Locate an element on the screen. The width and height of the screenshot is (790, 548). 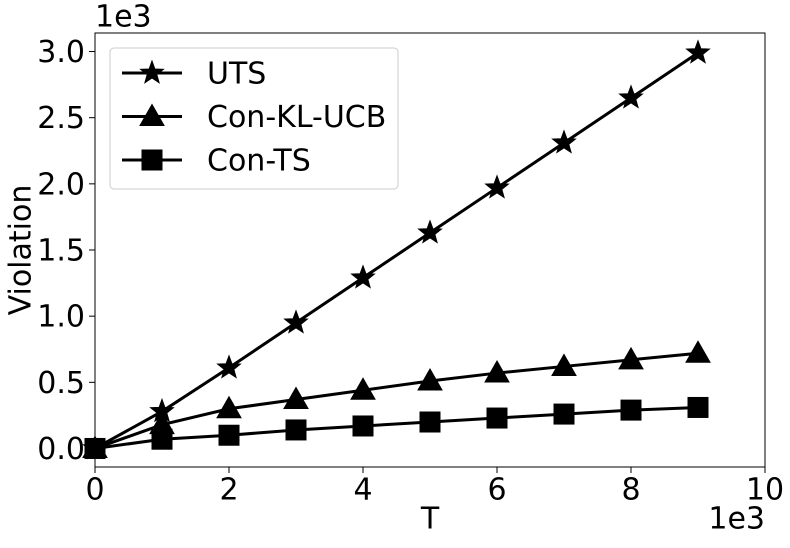
x-tick-label: 2 is located at coordinates (228, 490).